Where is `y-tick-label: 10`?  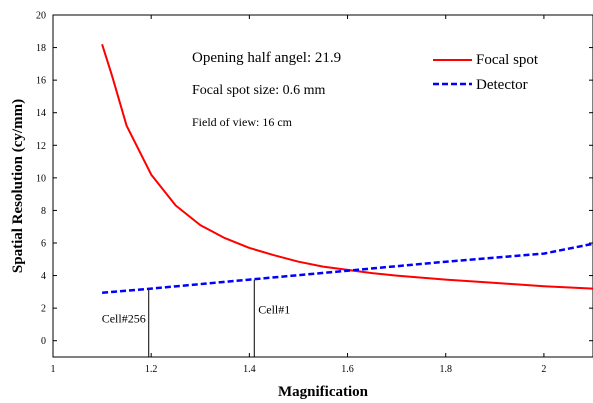
y-tick-label: 10 is located at coordinates (41, 178).